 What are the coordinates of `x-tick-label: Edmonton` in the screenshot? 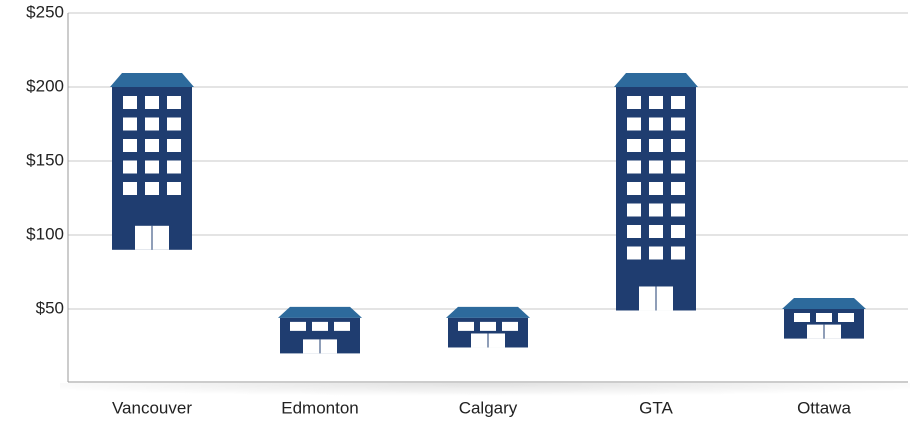 It's located at (320, 407).